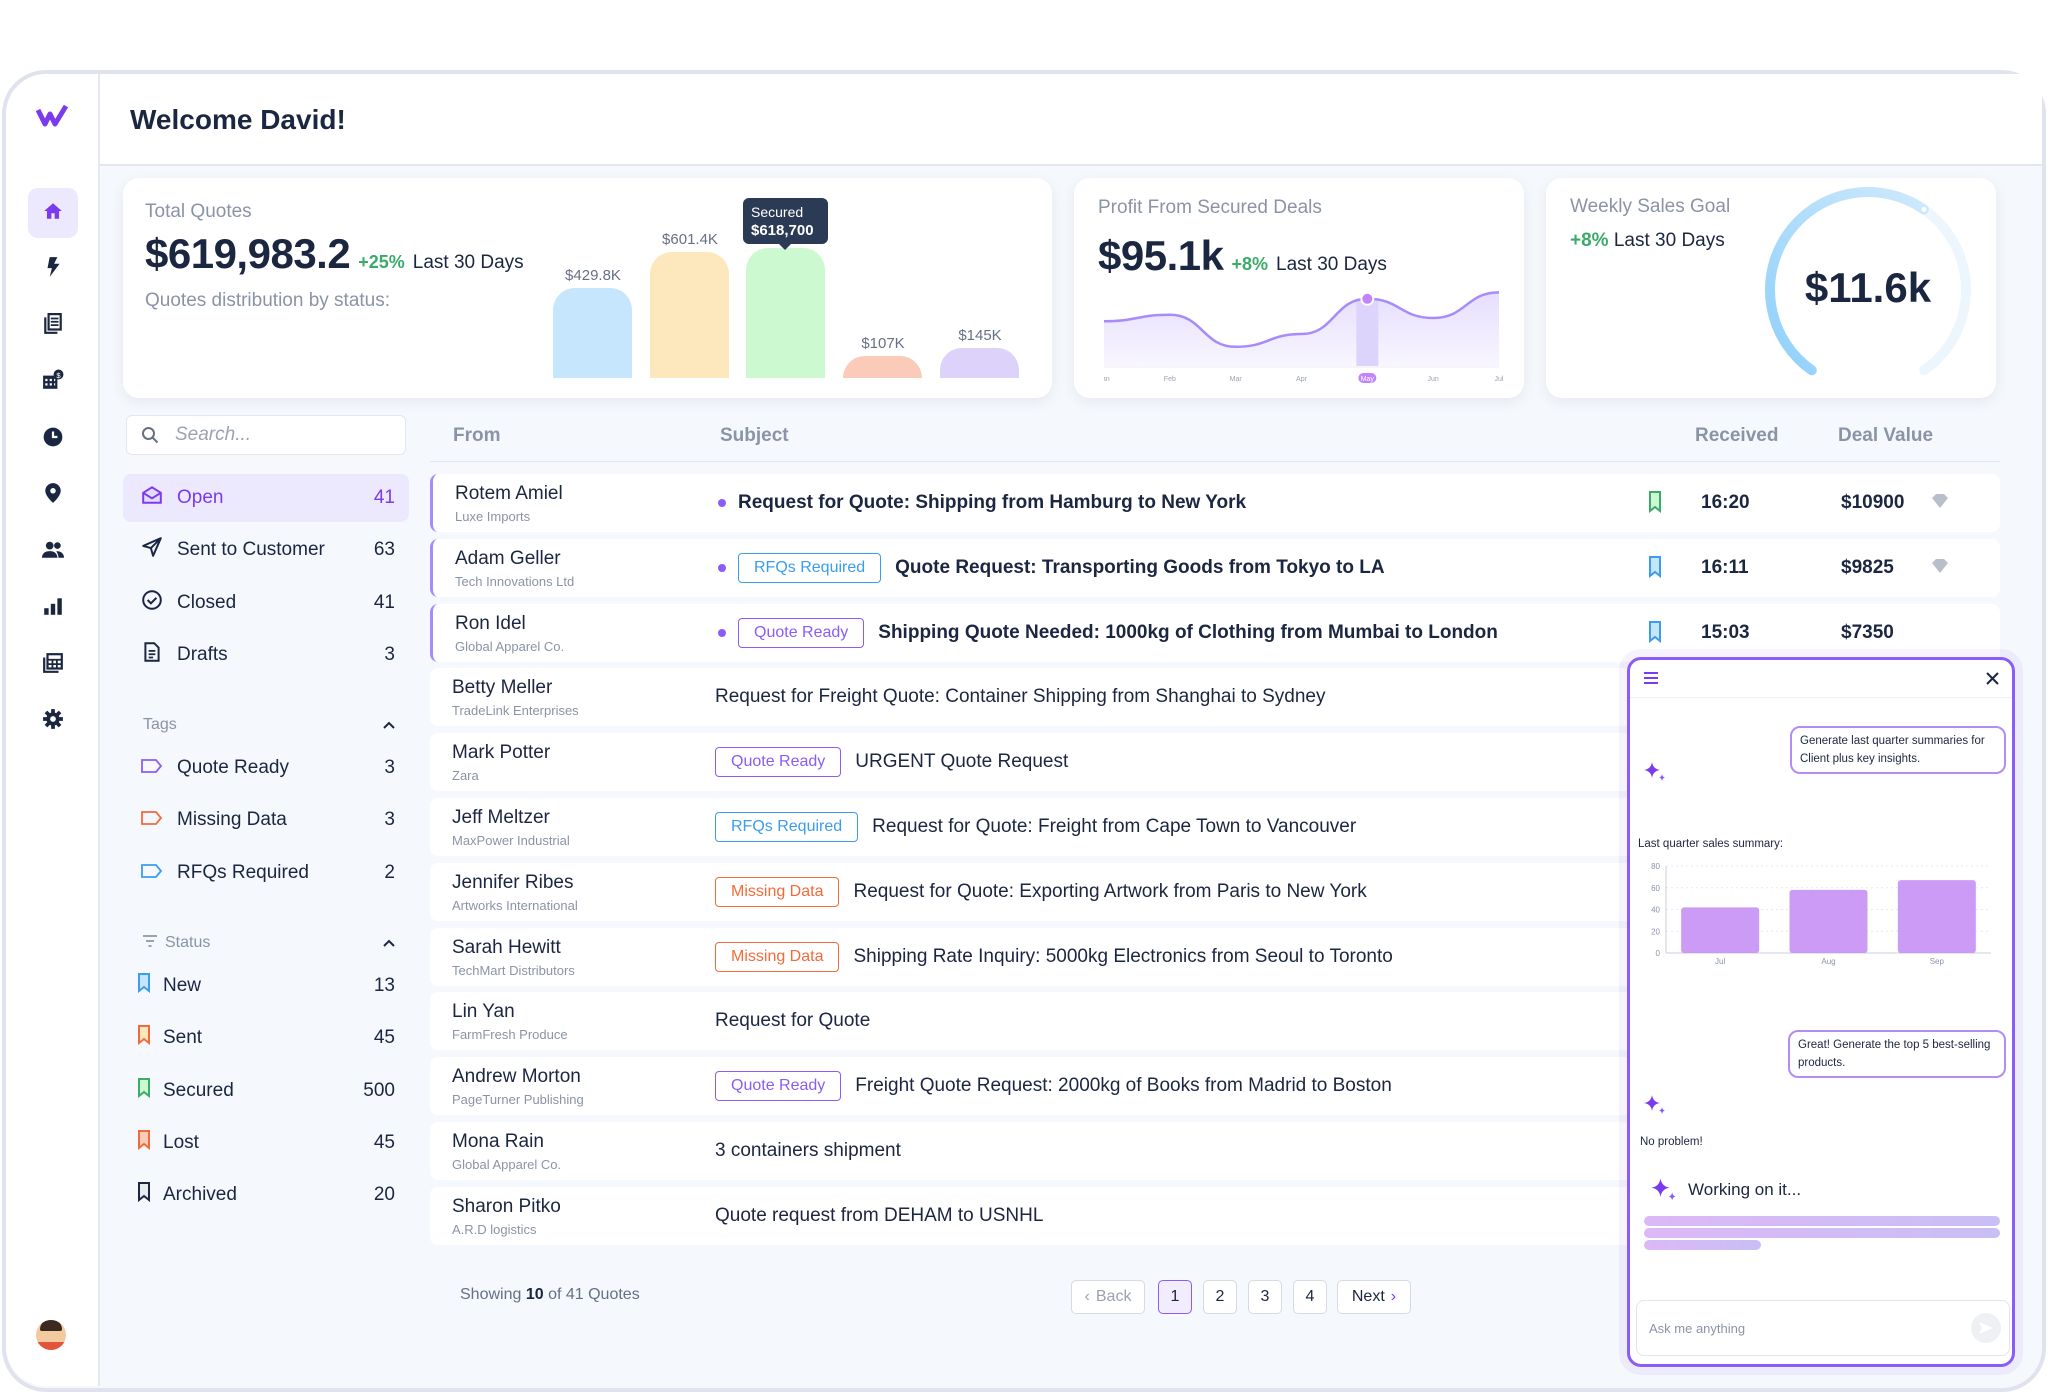  I want to click on highlight-point, so click(1367, 298).